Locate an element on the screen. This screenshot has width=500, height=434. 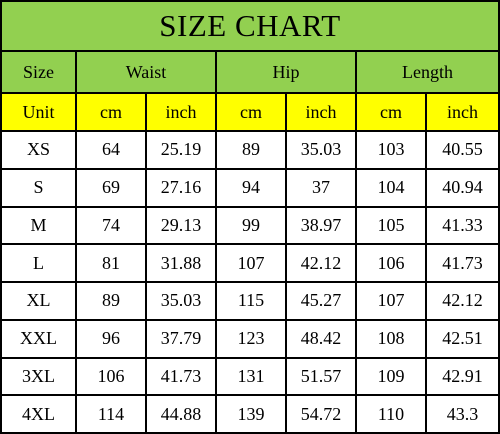
data-cell: 4XL is located at coordinates (38, 414).